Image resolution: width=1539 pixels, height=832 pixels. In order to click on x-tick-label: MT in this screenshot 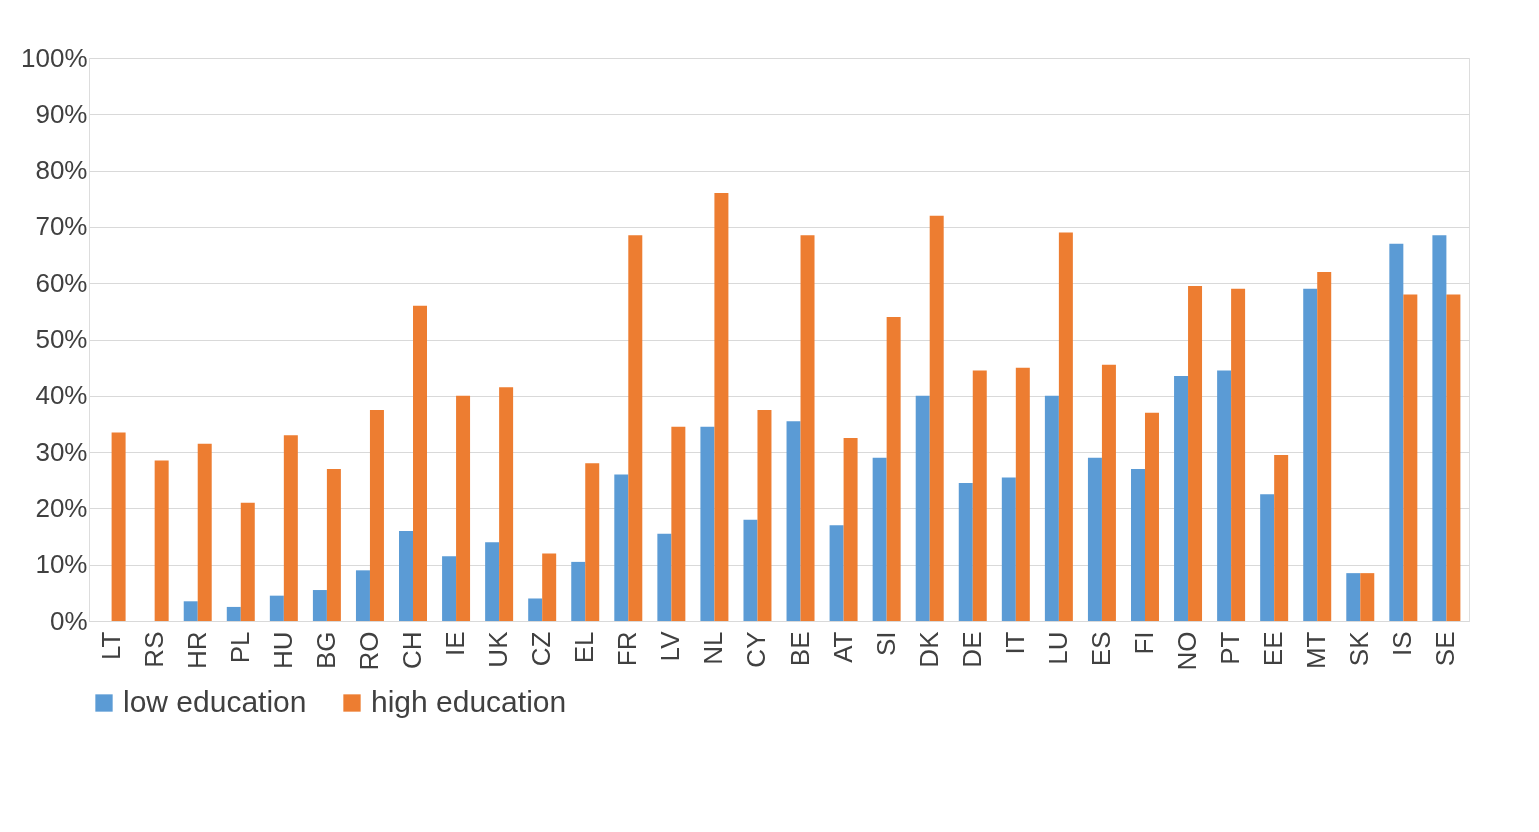, I will do `click(1316, 650)`.